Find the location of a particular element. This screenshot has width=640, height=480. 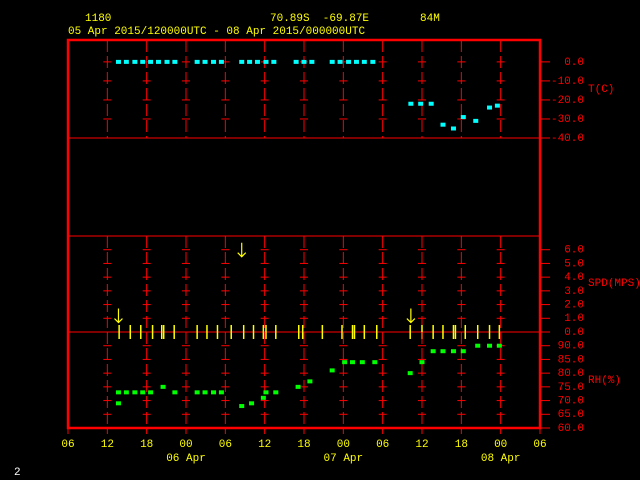

y-tick-label: 3.0 is located at coordinates (574, 292).